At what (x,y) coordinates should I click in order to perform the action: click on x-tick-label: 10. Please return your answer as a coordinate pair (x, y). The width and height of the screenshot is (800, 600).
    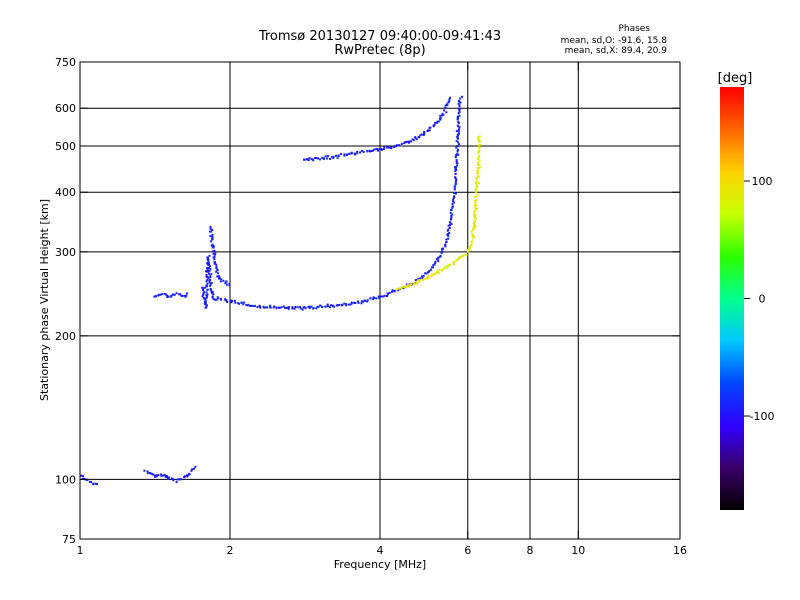
    Looking at the image, I should click on (578, 550).